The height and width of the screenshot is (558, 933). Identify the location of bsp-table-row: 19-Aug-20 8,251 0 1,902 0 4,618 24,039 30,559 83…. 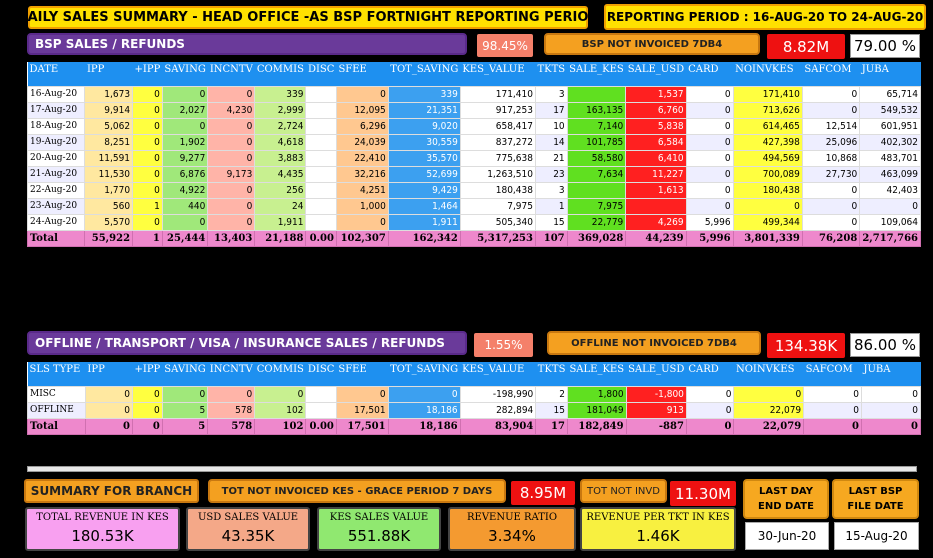
(473, 142).